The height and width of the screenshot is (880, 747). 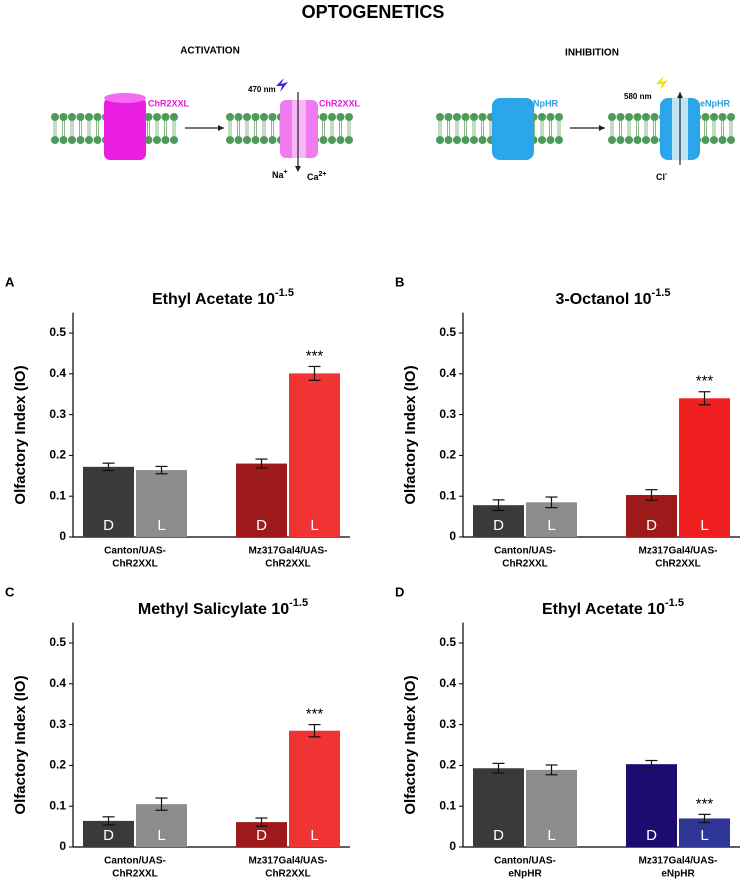 What do you see at coordinates (662, 83) in the screenshot?
I see `light-bolt` at bounding box center [662, 83].